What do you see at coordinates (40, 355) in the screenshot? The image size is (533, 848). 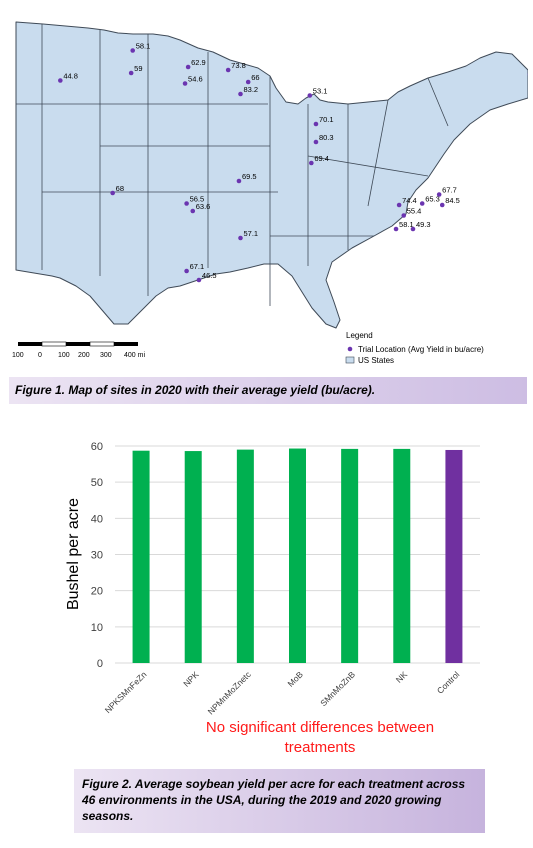 I see `scale-label: 0` at bounding box center [40, 355].